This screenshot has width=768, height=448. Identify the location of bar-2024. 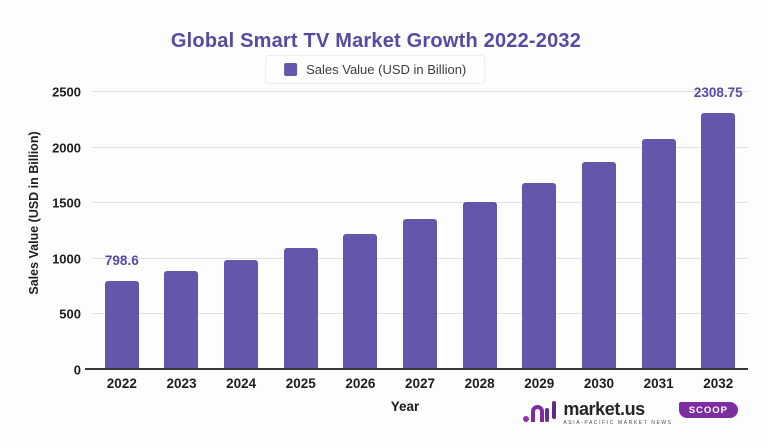
(241, 315).